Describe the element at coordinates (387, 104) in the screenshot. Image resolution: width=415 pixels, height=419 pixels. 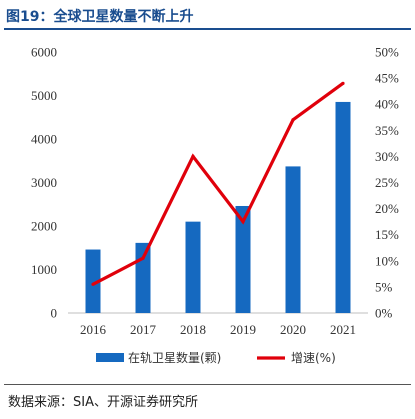
I see `right-tick-label: 40%` at that location.